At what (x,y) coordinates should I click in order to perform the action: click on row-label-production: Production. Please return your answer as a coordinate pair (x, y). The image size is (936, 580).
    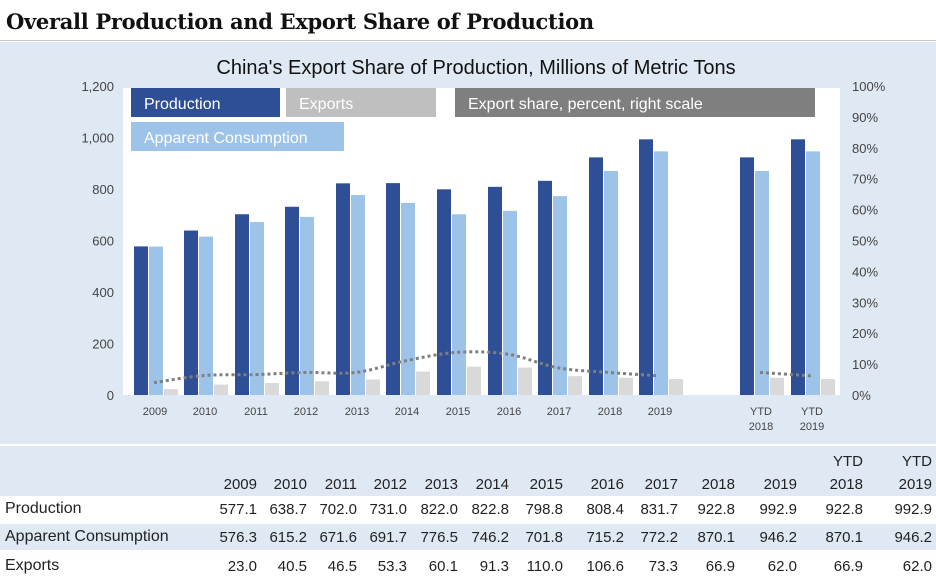
    Looking at the image, I should click on (43, 508).